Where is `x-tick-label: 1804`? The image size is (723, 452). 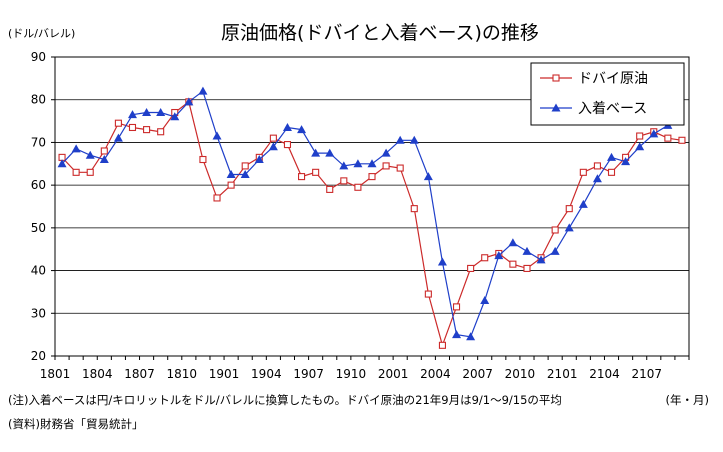
x-tick-label: 1804 is located at coordinates (97, 374).